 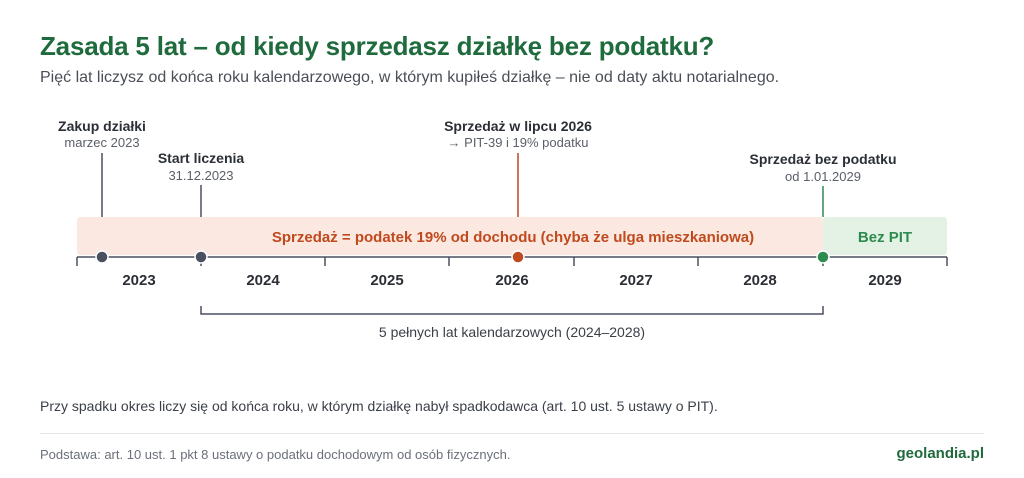 I want to click on five-year-bracket, so click(x=512, y=310).